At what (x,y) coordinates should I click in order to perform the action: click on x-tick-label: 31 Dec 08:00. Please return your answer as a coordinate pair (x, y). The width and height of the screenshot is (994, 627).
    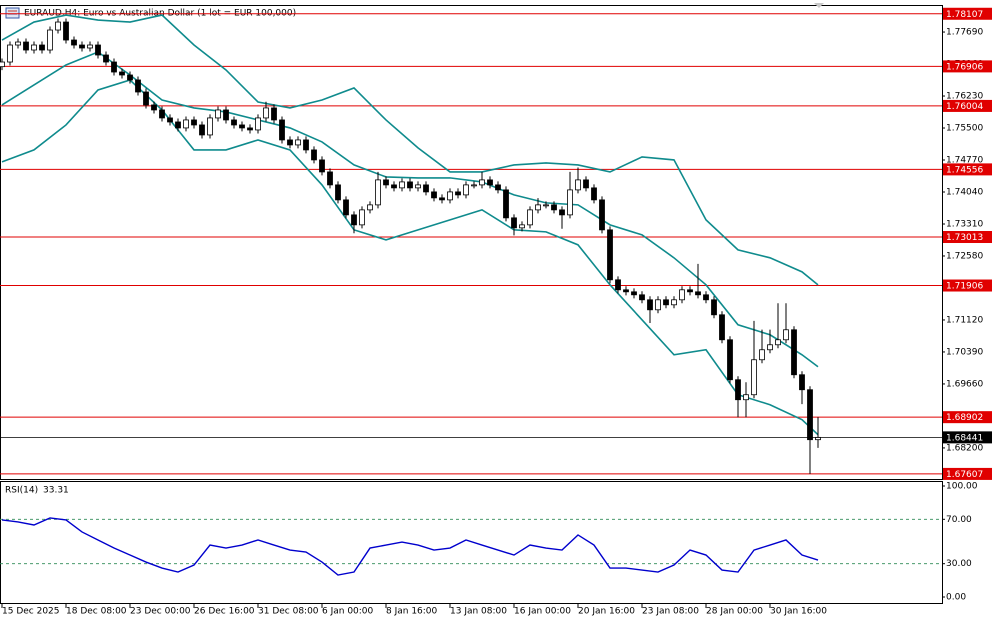
    Looking at the image, I should click on (288, 612).